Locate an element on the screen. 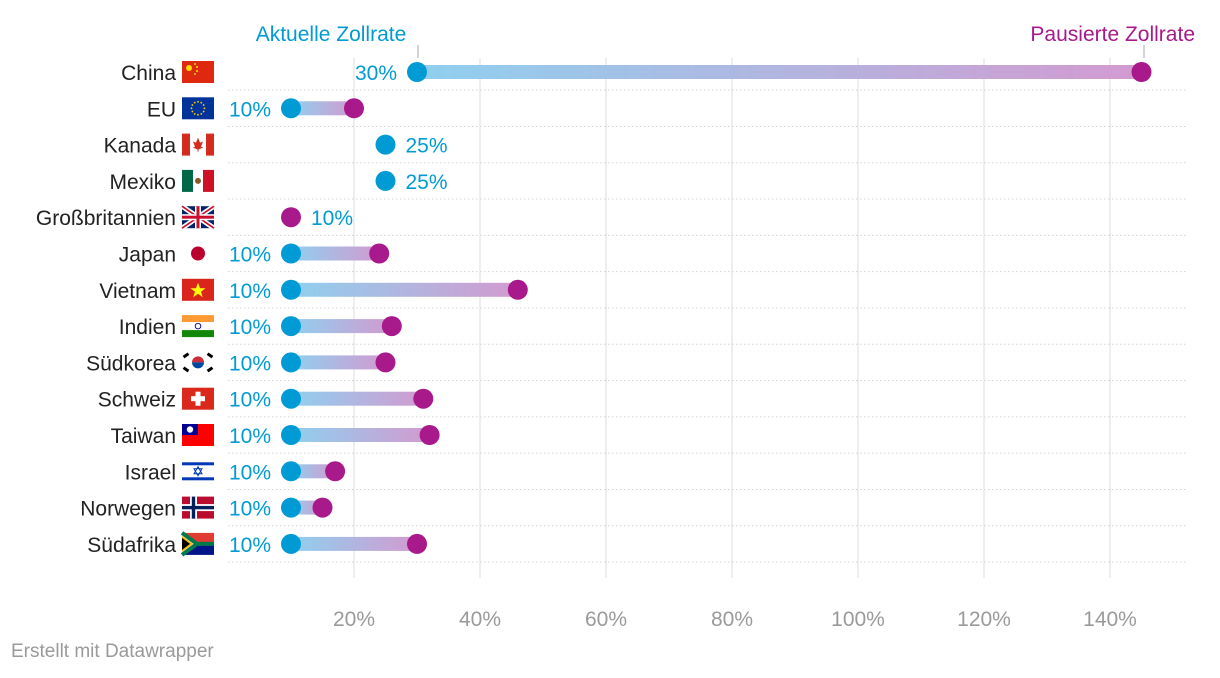 This screenshot has width=1220, height=678. x-tick-label: 100% is located at coordinates (858, 619).